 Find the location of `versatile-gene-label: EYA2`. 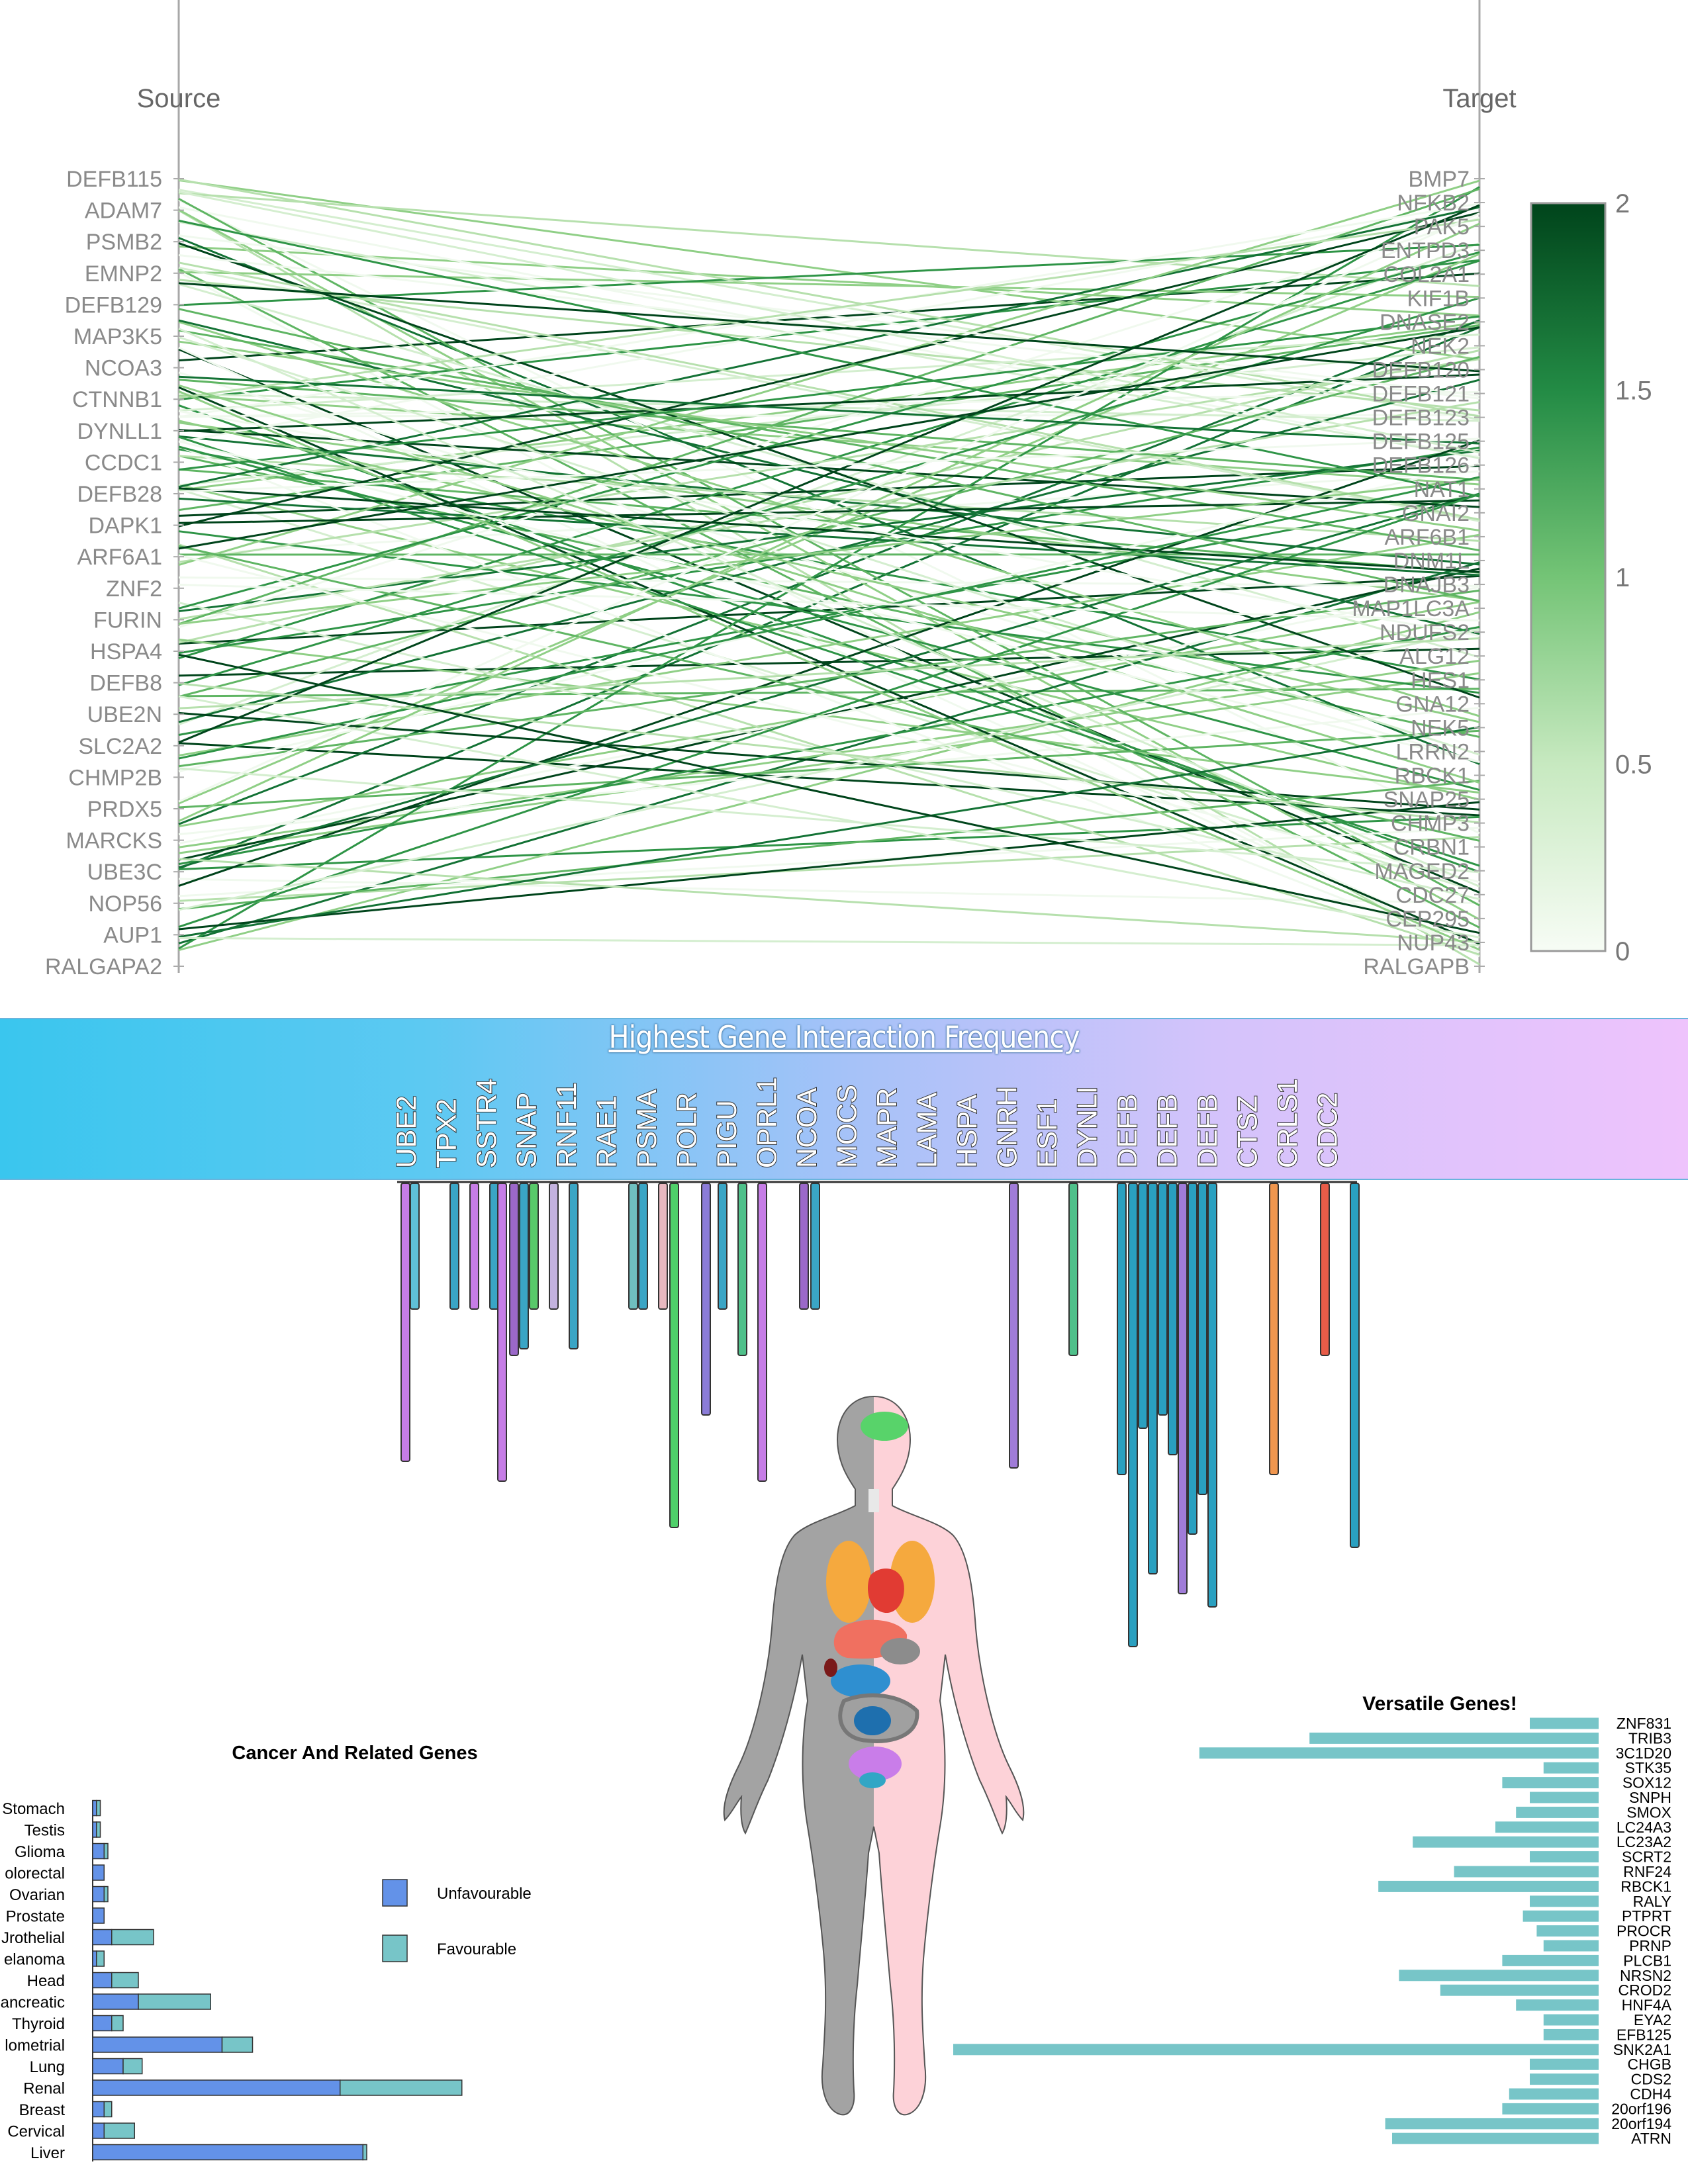

versatile-gene-label: EYA2 is located at coordinates (1652, 2019).